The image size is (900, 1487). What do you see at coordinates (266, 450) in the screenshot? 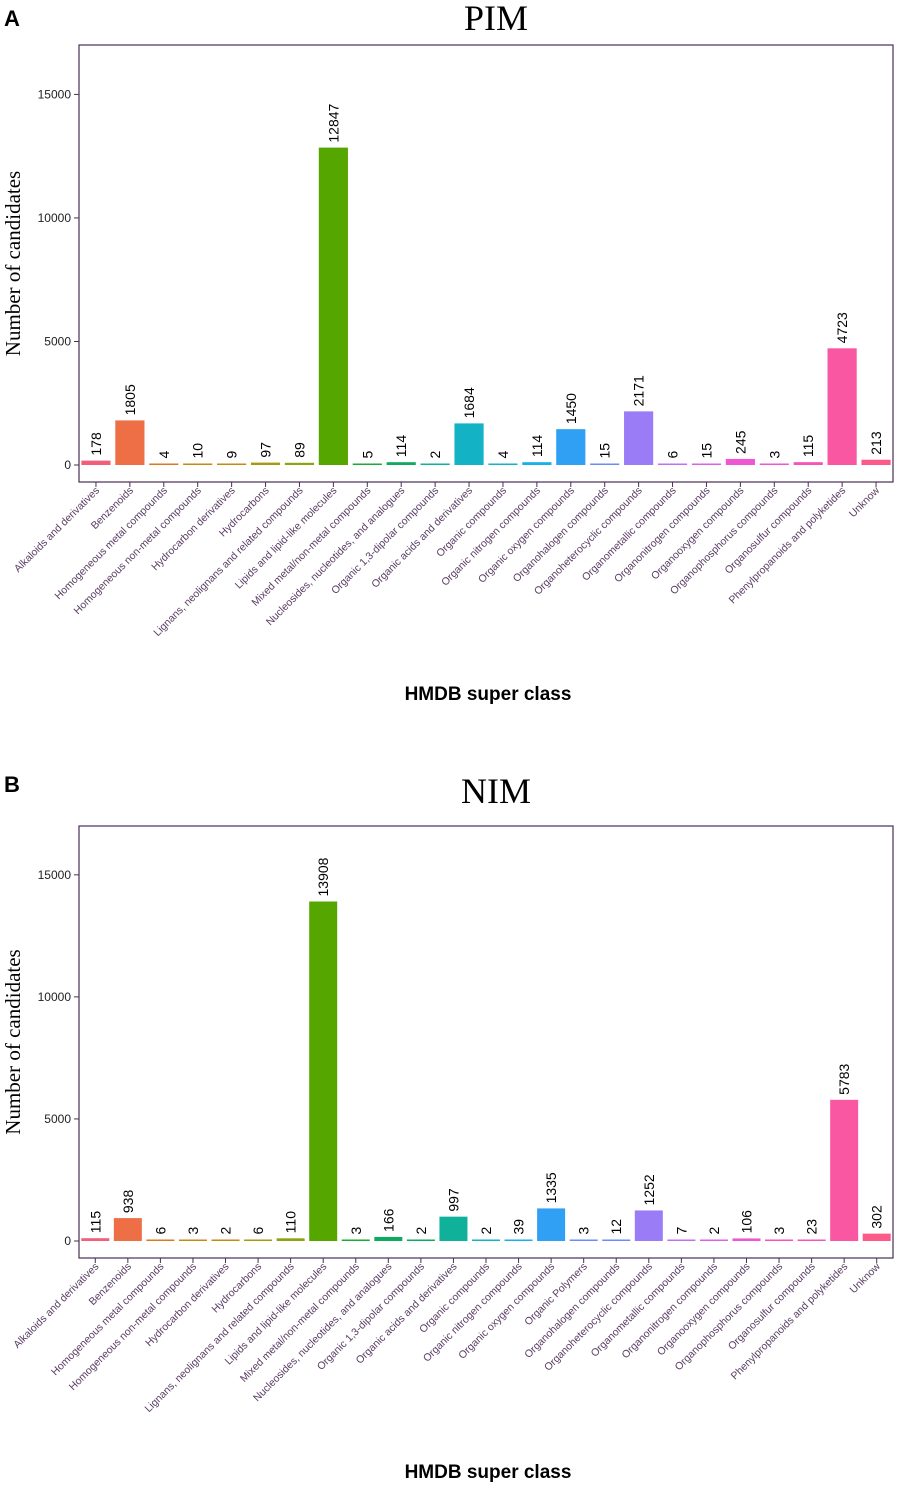
I see `data-label: 97` at bounding box center [266, 450].